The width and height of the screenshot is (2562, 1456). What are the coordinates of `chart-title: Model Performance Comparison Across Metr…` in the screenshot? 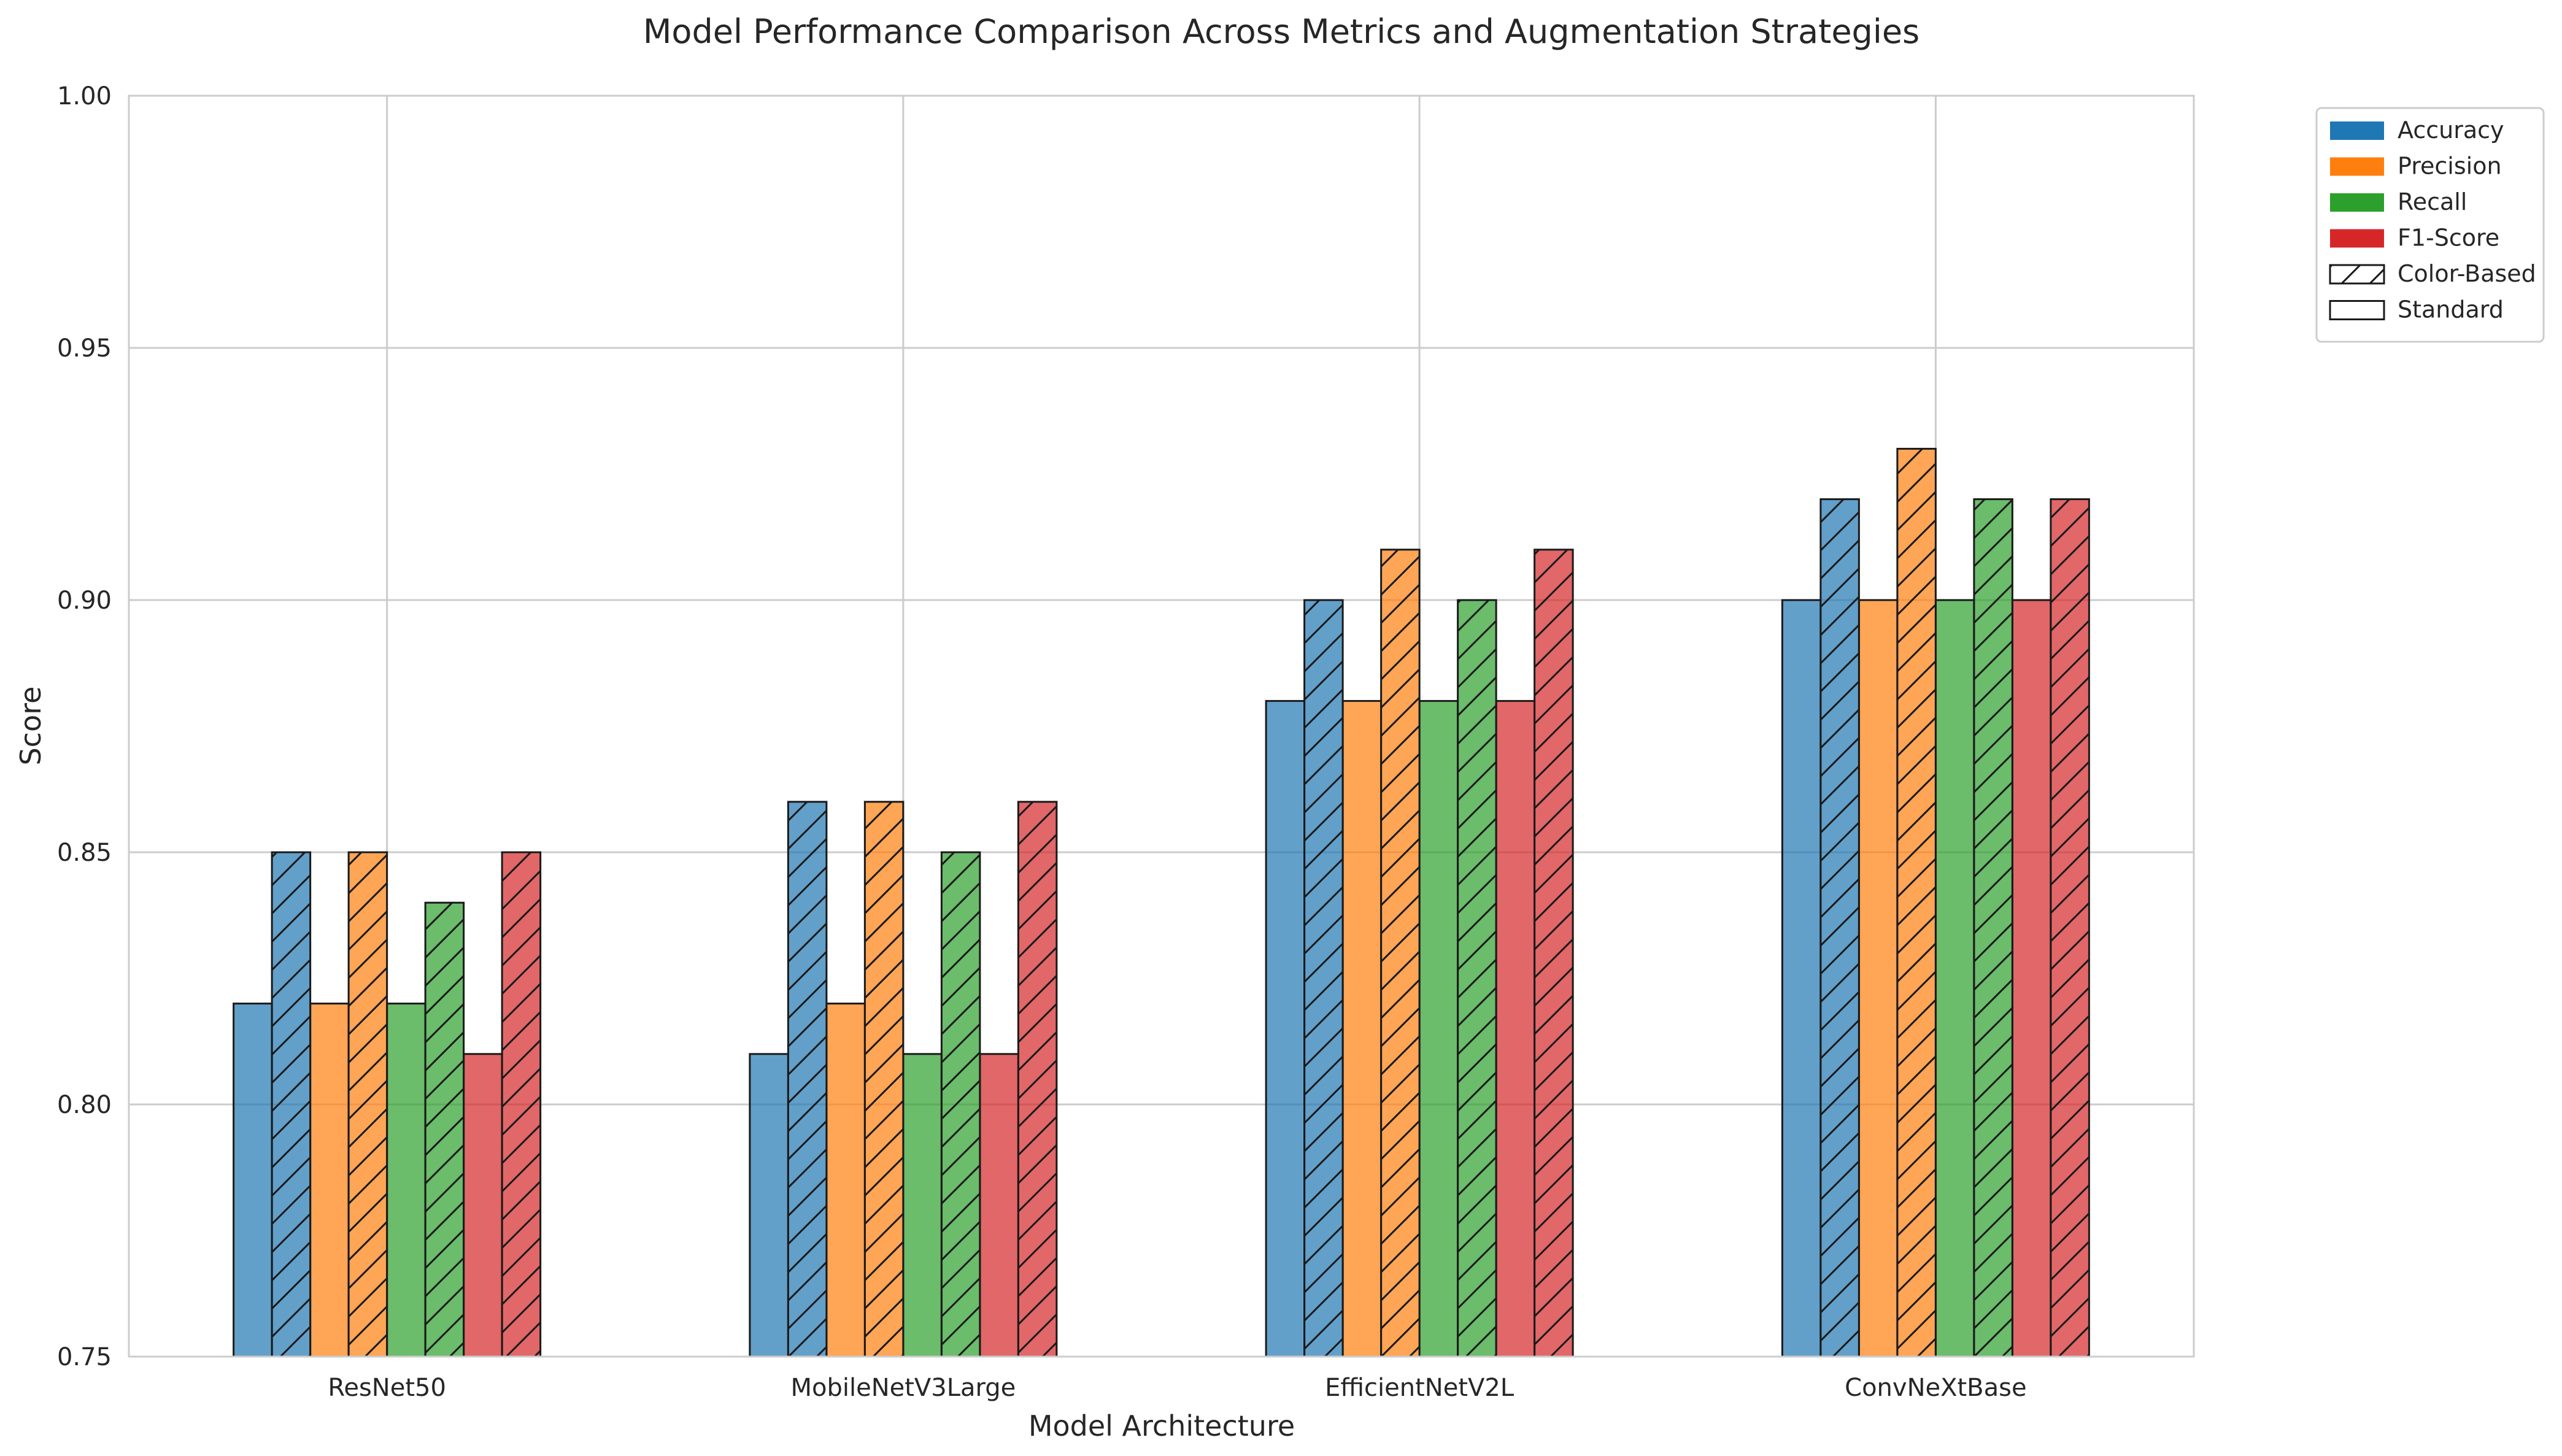 It's located at (1281, 31).